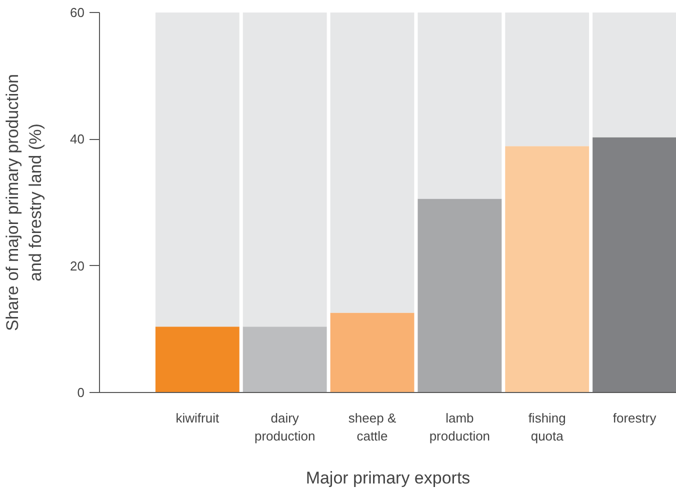 The height and width of the screenshot is (490, 676). I want to click on x-tick-label: forestry, so click(634, 418).